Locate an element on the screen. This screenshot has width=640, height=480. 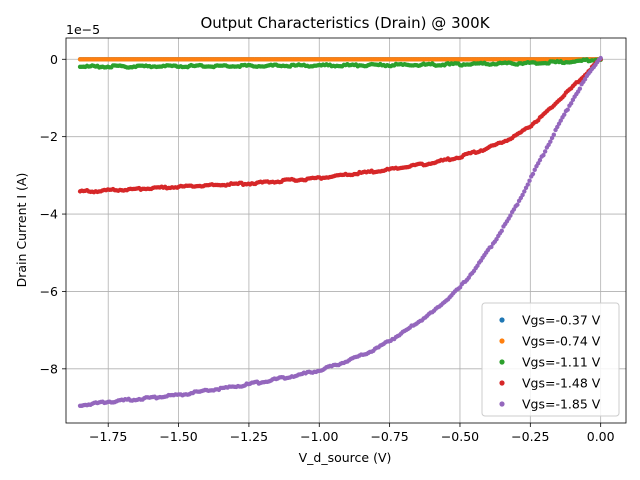
x-tick-label: −0.75 is located at coordinates (389, 436).